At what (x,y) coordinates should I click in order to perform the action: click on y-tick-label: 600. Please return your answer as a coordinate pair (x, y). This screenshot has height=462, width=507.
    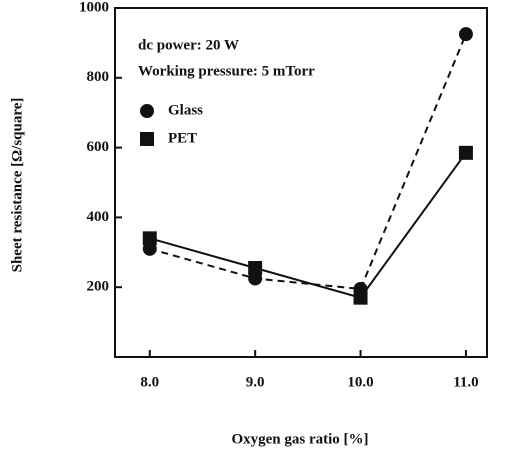
    Looking at the image, I should click on (98, 147).